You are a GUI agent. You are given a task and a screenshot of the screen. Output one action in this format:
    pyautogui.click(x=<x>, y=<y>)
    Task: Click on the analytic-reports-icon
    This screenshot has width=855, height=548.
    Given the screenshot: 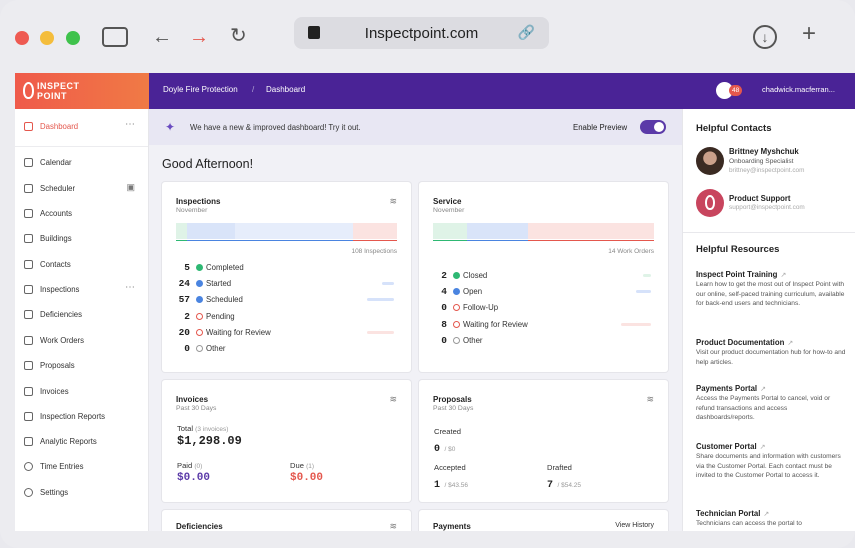 What is the action you would take?
    pyautogui.click(x=28, y=441)
    